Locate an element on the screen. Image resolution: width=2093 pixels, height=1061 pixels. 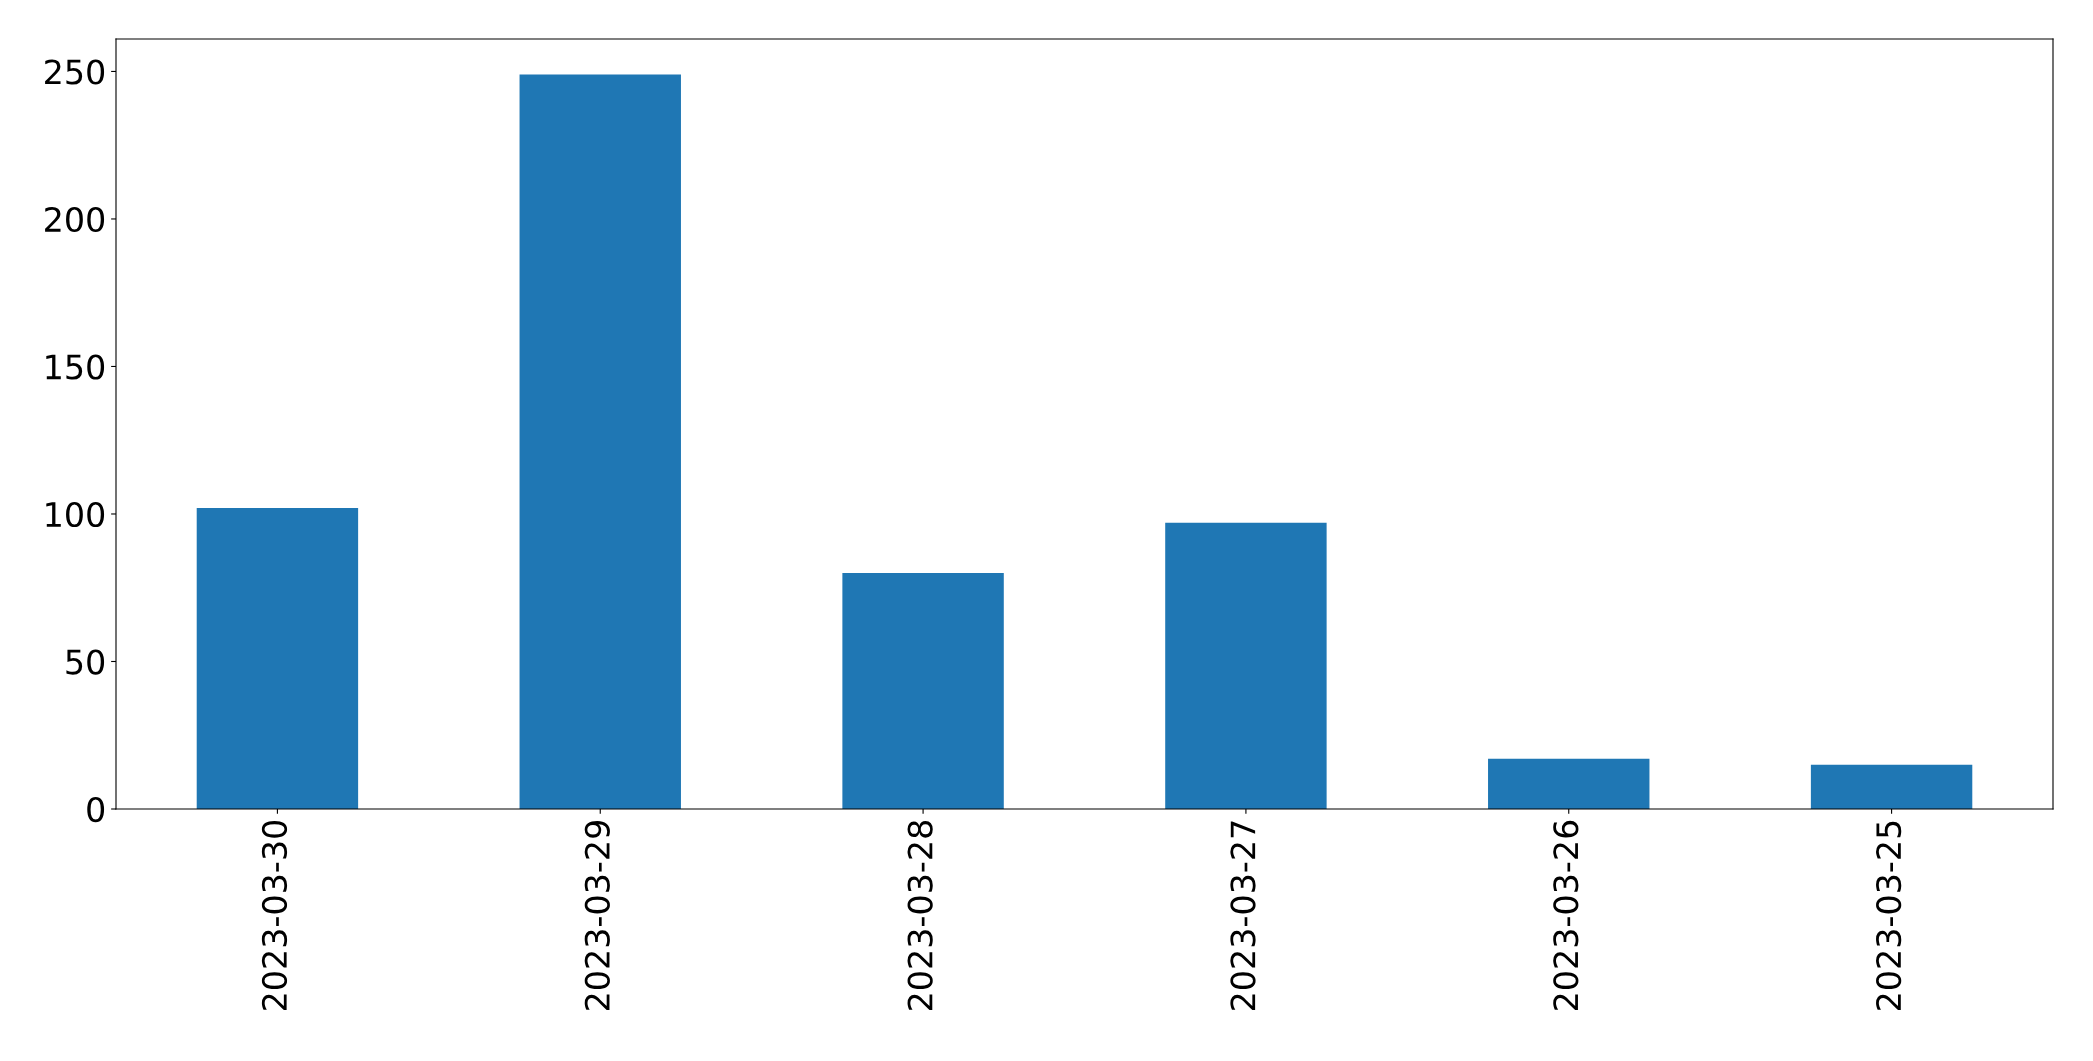
y-tick-label: 50 is located at coordinates (85, 662).